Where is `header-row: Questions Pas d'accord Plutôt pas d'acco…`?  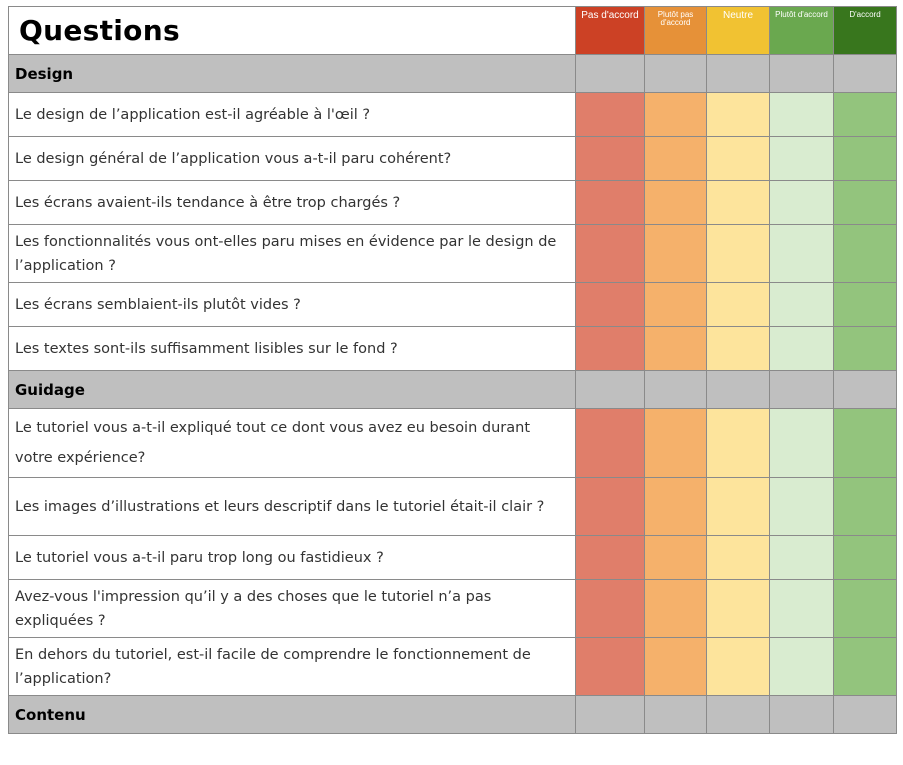 header-row: Questions Pas d'accord Plutôt pas d'acco… is located at coordinates (452, 30).